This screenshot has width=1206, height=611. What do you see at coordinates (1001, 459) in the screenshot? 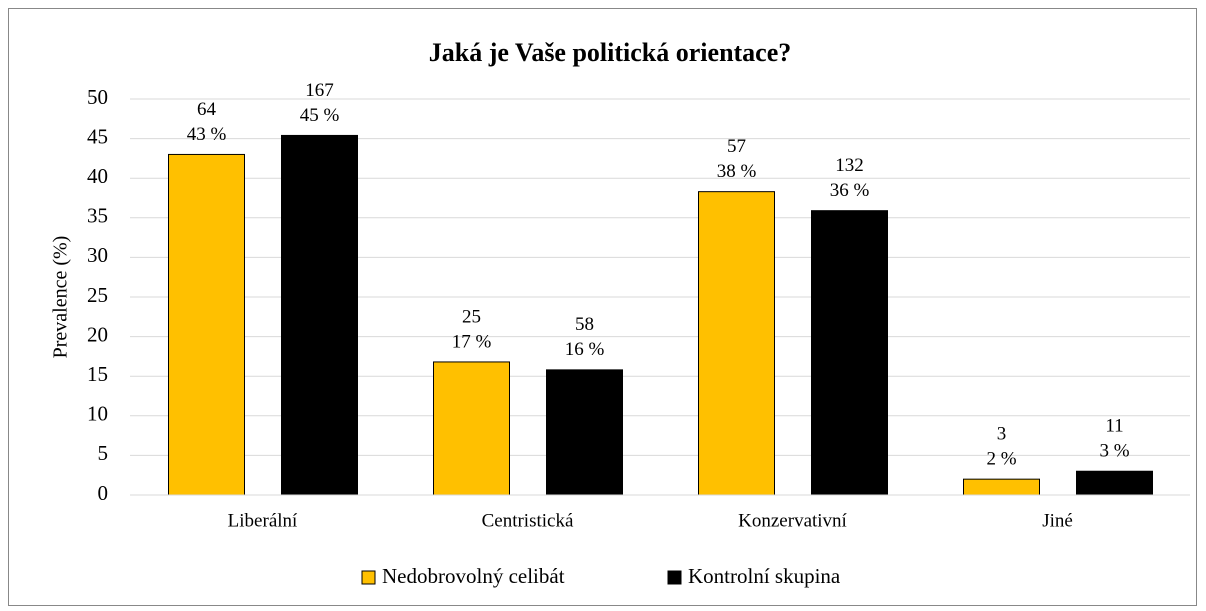
I see `data-label: 2 %` at bounding box center [1001, 459].